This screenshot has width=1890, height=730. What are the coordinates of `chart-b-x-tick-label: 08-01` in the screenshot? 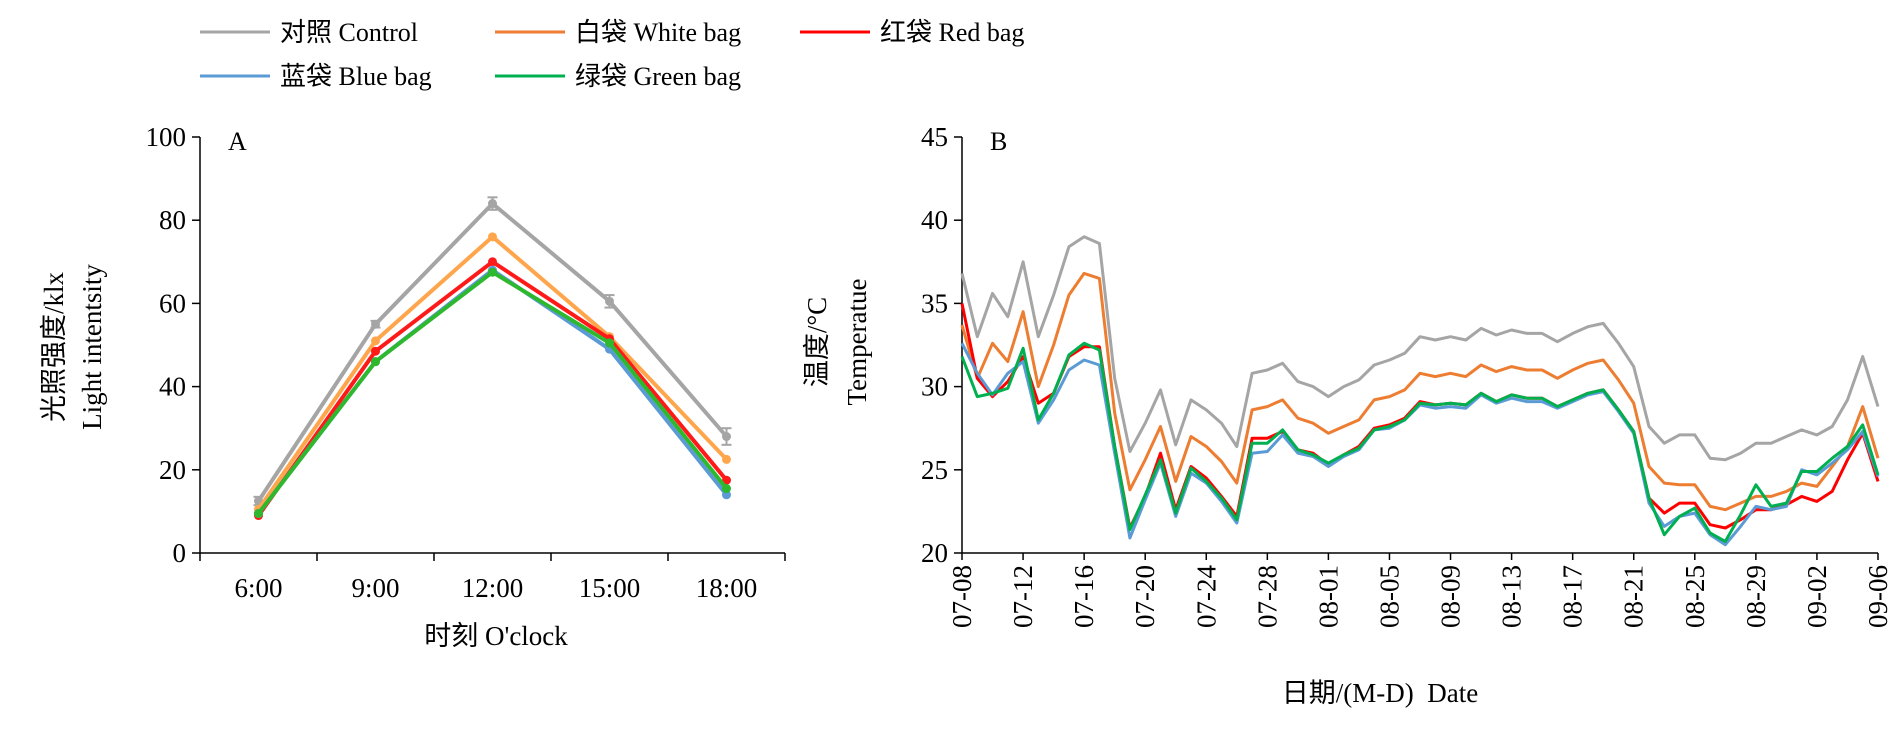 It's located at (1328, 596).